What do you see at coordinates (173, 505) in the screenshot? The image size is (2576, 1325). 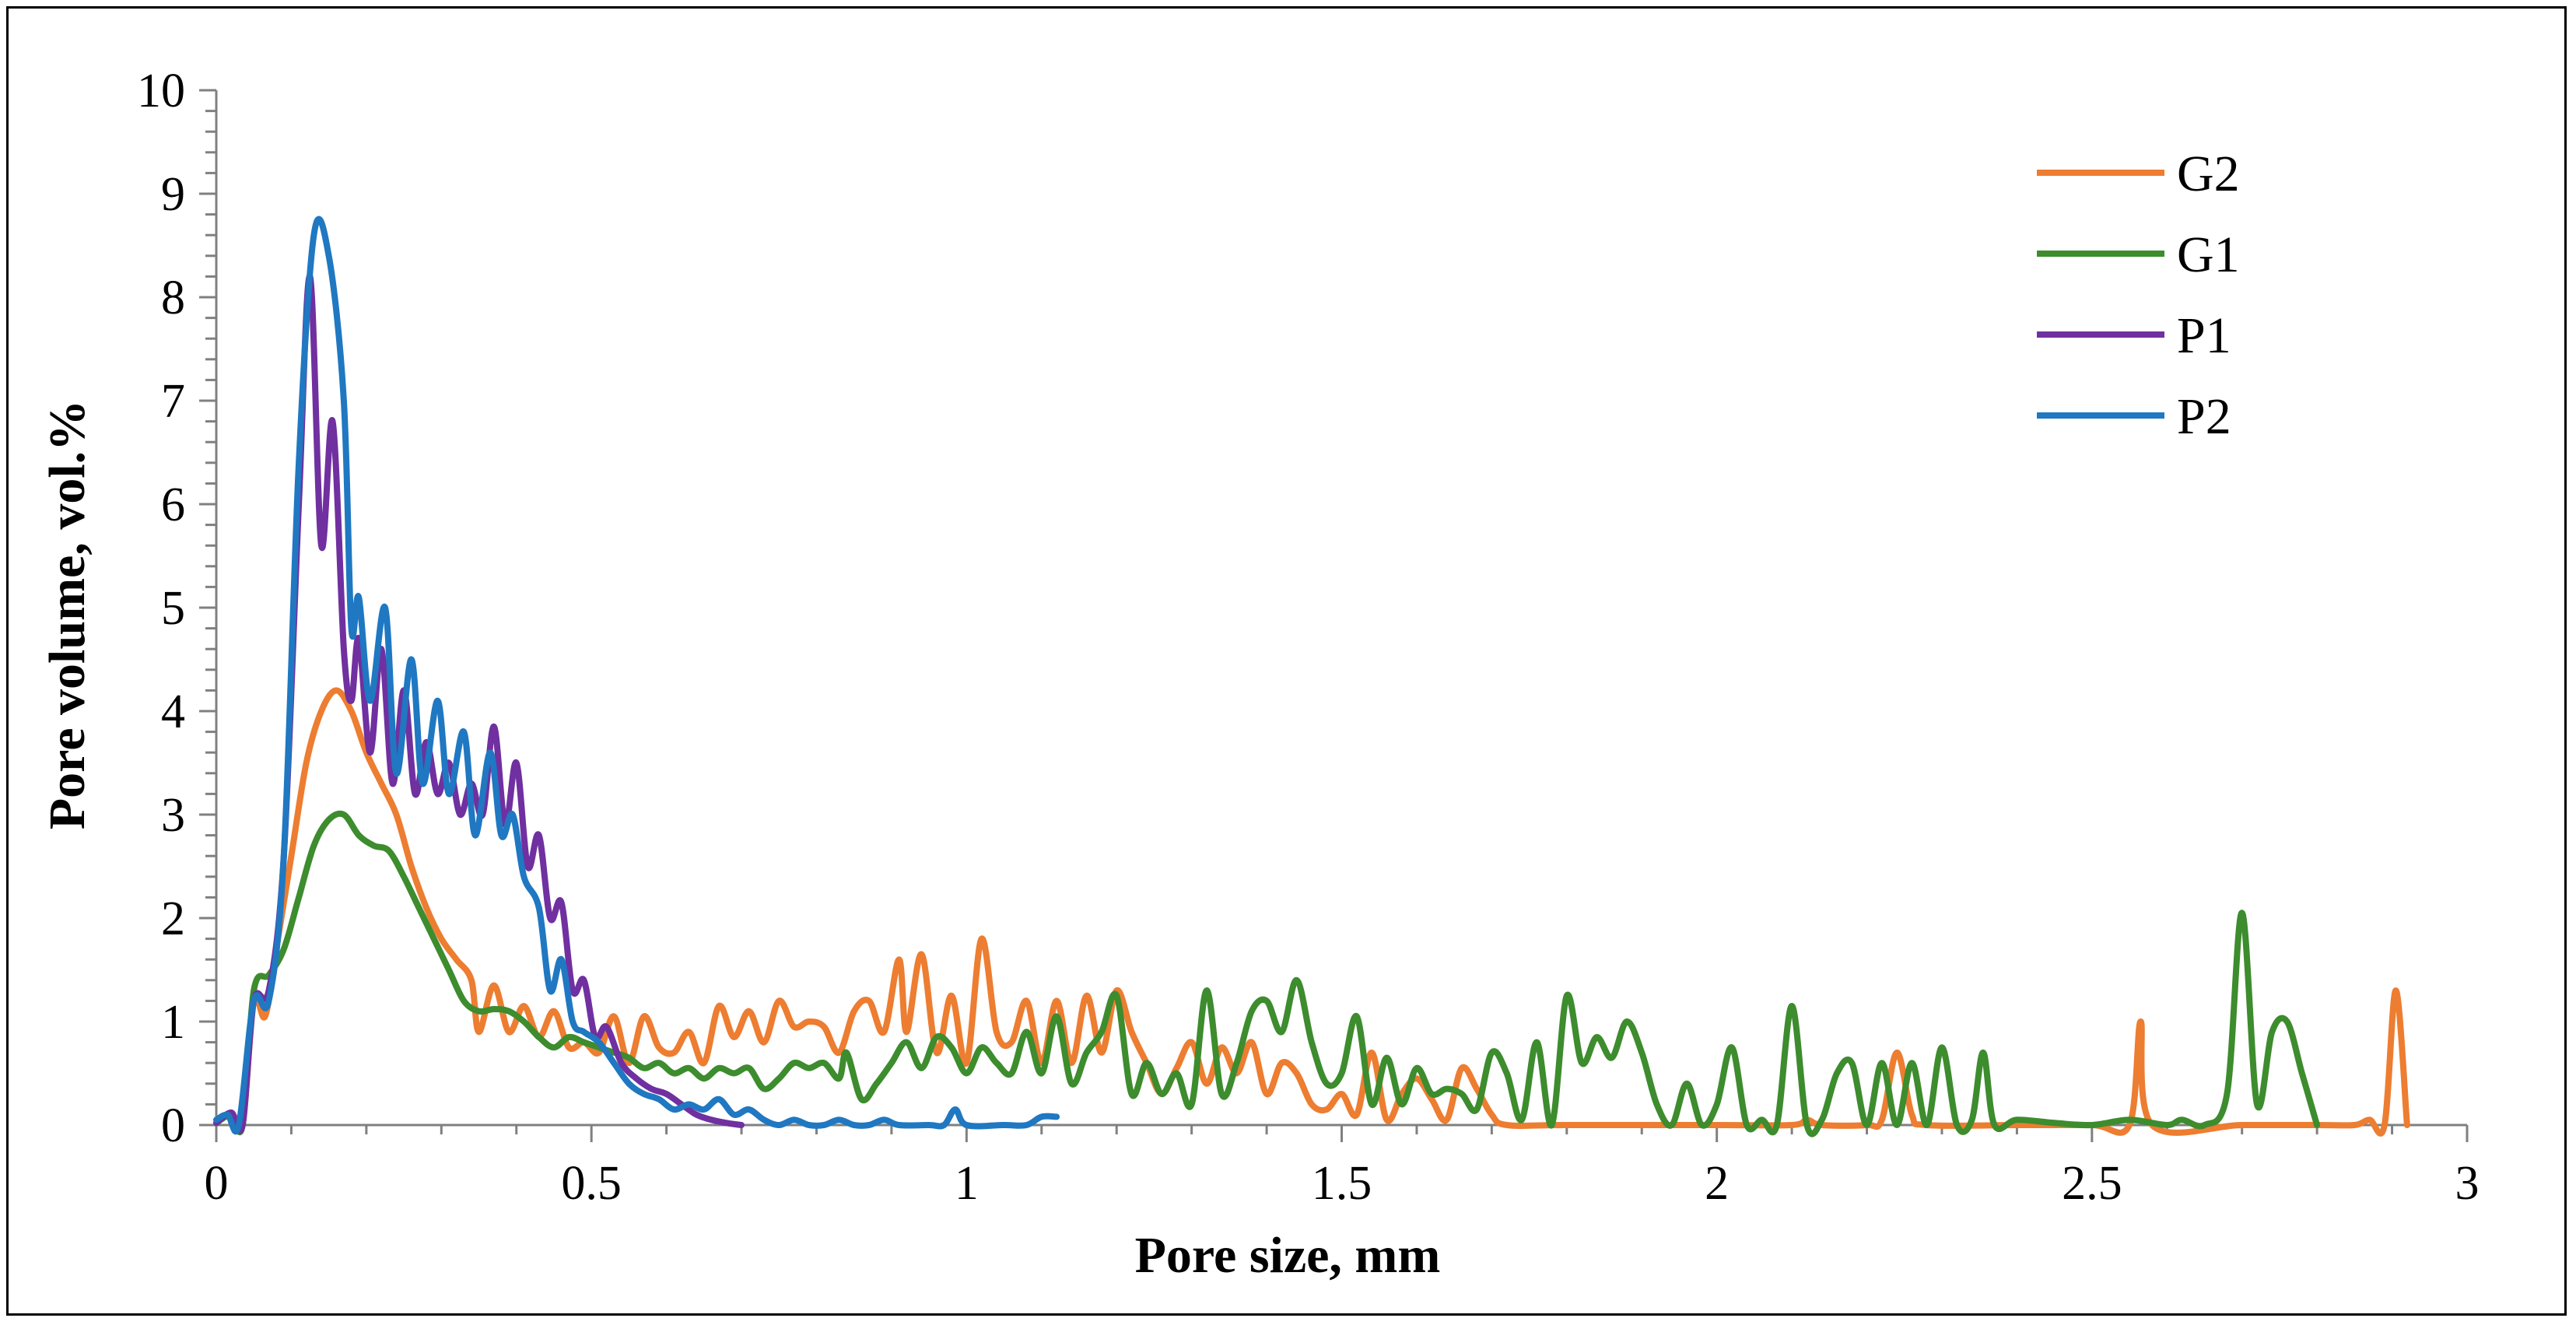 I see `y-tick-label: 6` at bounding box center [173, 505].